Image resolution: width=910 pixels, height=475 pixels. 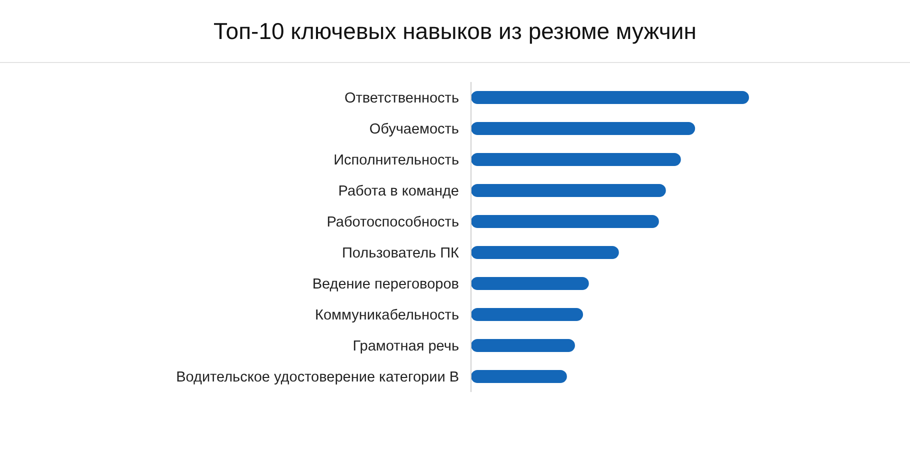 What do you see at coordinates (392, 222) in the screenshot?
I see `y-tick-label: Работоспособность` at bounding box center [392, 222].